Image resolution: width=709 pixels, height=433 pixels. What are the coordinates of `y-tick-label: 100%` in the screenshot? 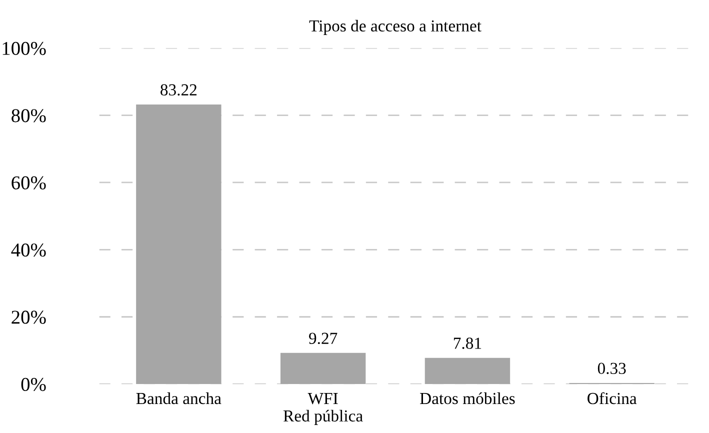 It's located at (24, 49).